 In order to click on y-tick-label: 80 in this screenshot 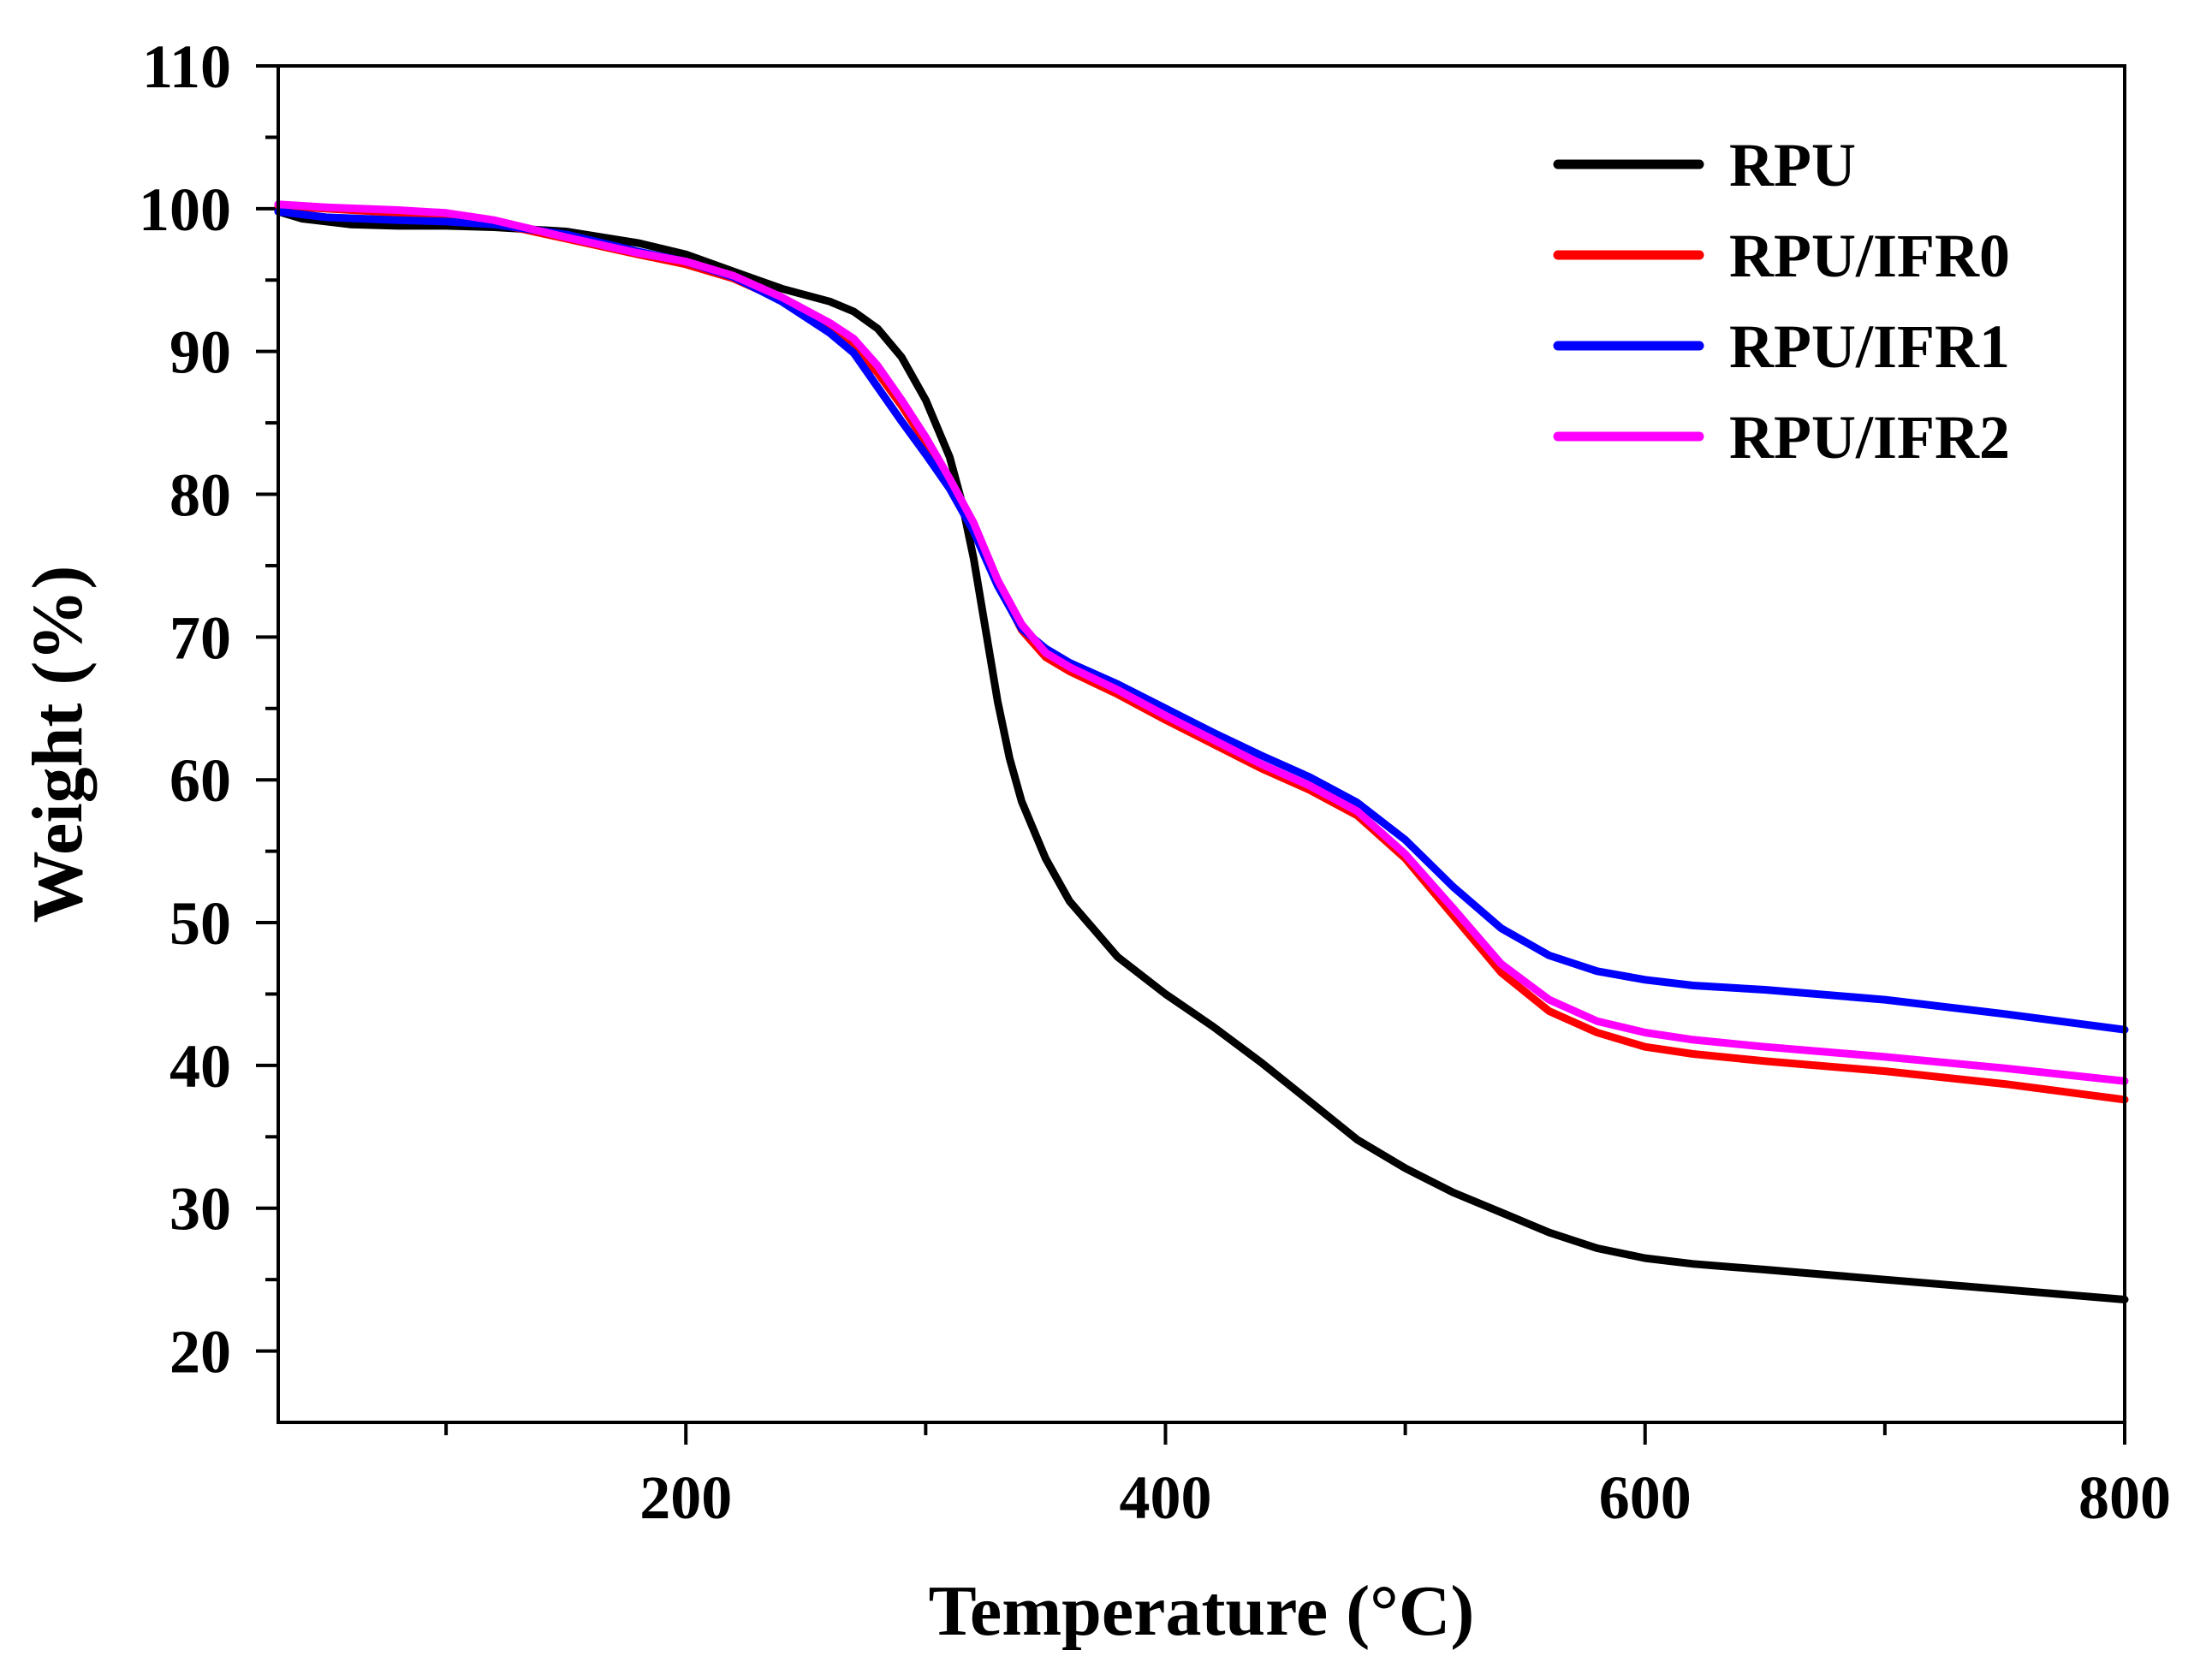, I will do `click(200, 495)`.